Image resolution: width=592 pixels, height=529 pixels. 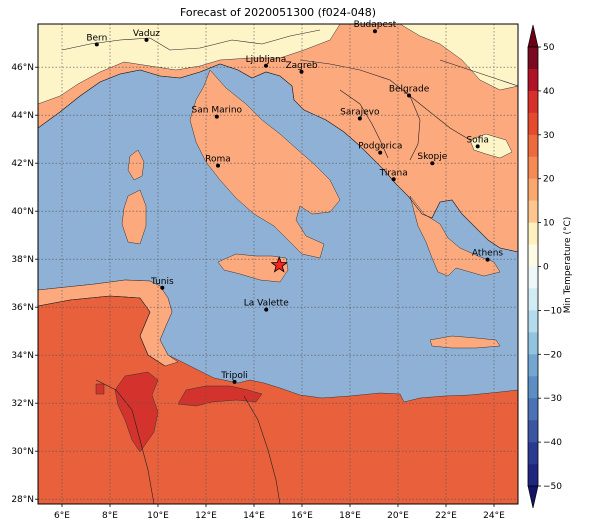 What do you see at coordinates (234, 376) in the screenshot?
I see `city-label: Tripoli` at bounding box center [234, 376].